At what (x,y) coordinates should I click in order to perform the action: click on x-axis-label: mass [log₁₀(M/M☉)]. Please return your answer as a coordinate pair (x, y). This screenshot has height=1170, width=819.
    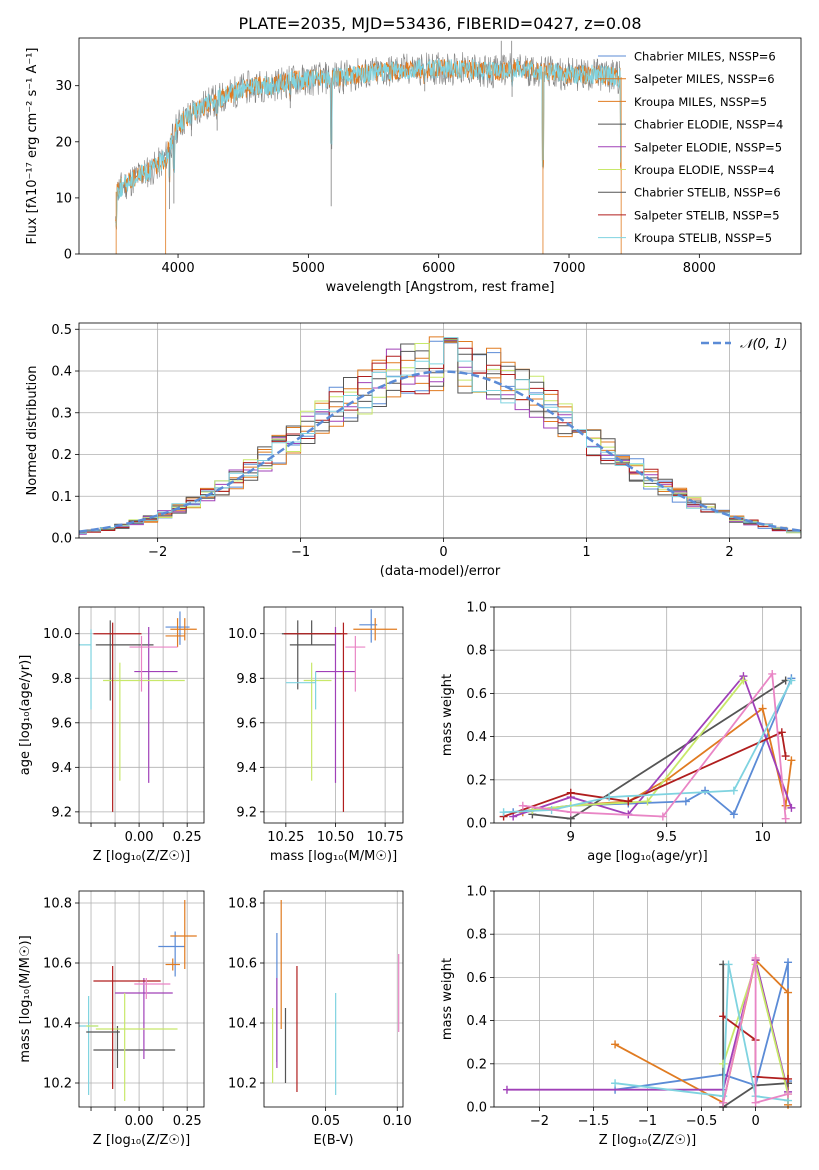
    Looking at the image, I should click on (333, 856).